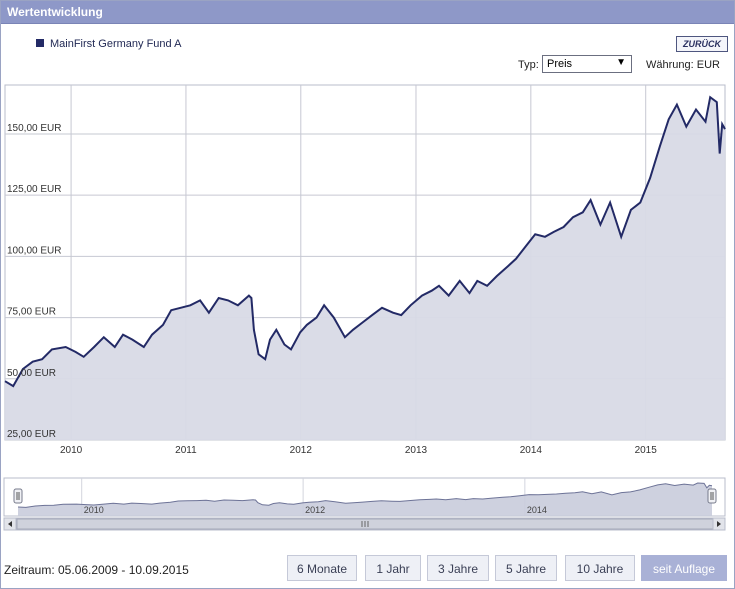  Describe the element at coordinates (416, 450) in the screenshot. I see `x-tick-label: 2013` at that location.